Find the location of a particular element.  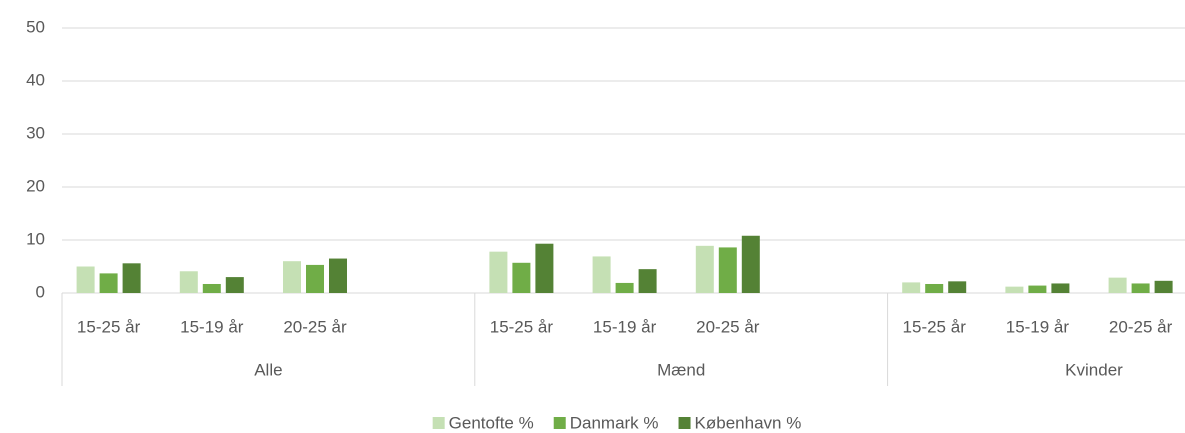

legend-label: København % is located at coordinates (748, 422).